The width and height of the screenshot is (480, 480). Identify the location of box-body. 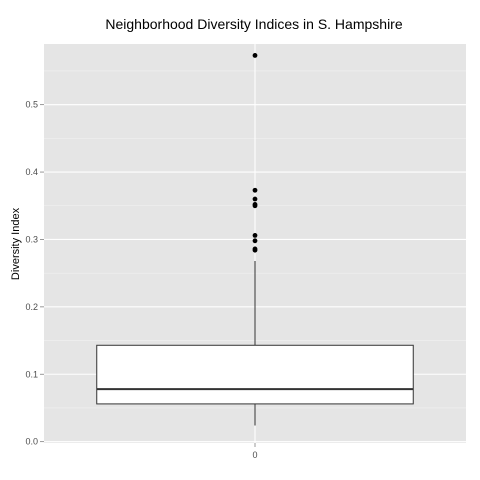
(255, 374).